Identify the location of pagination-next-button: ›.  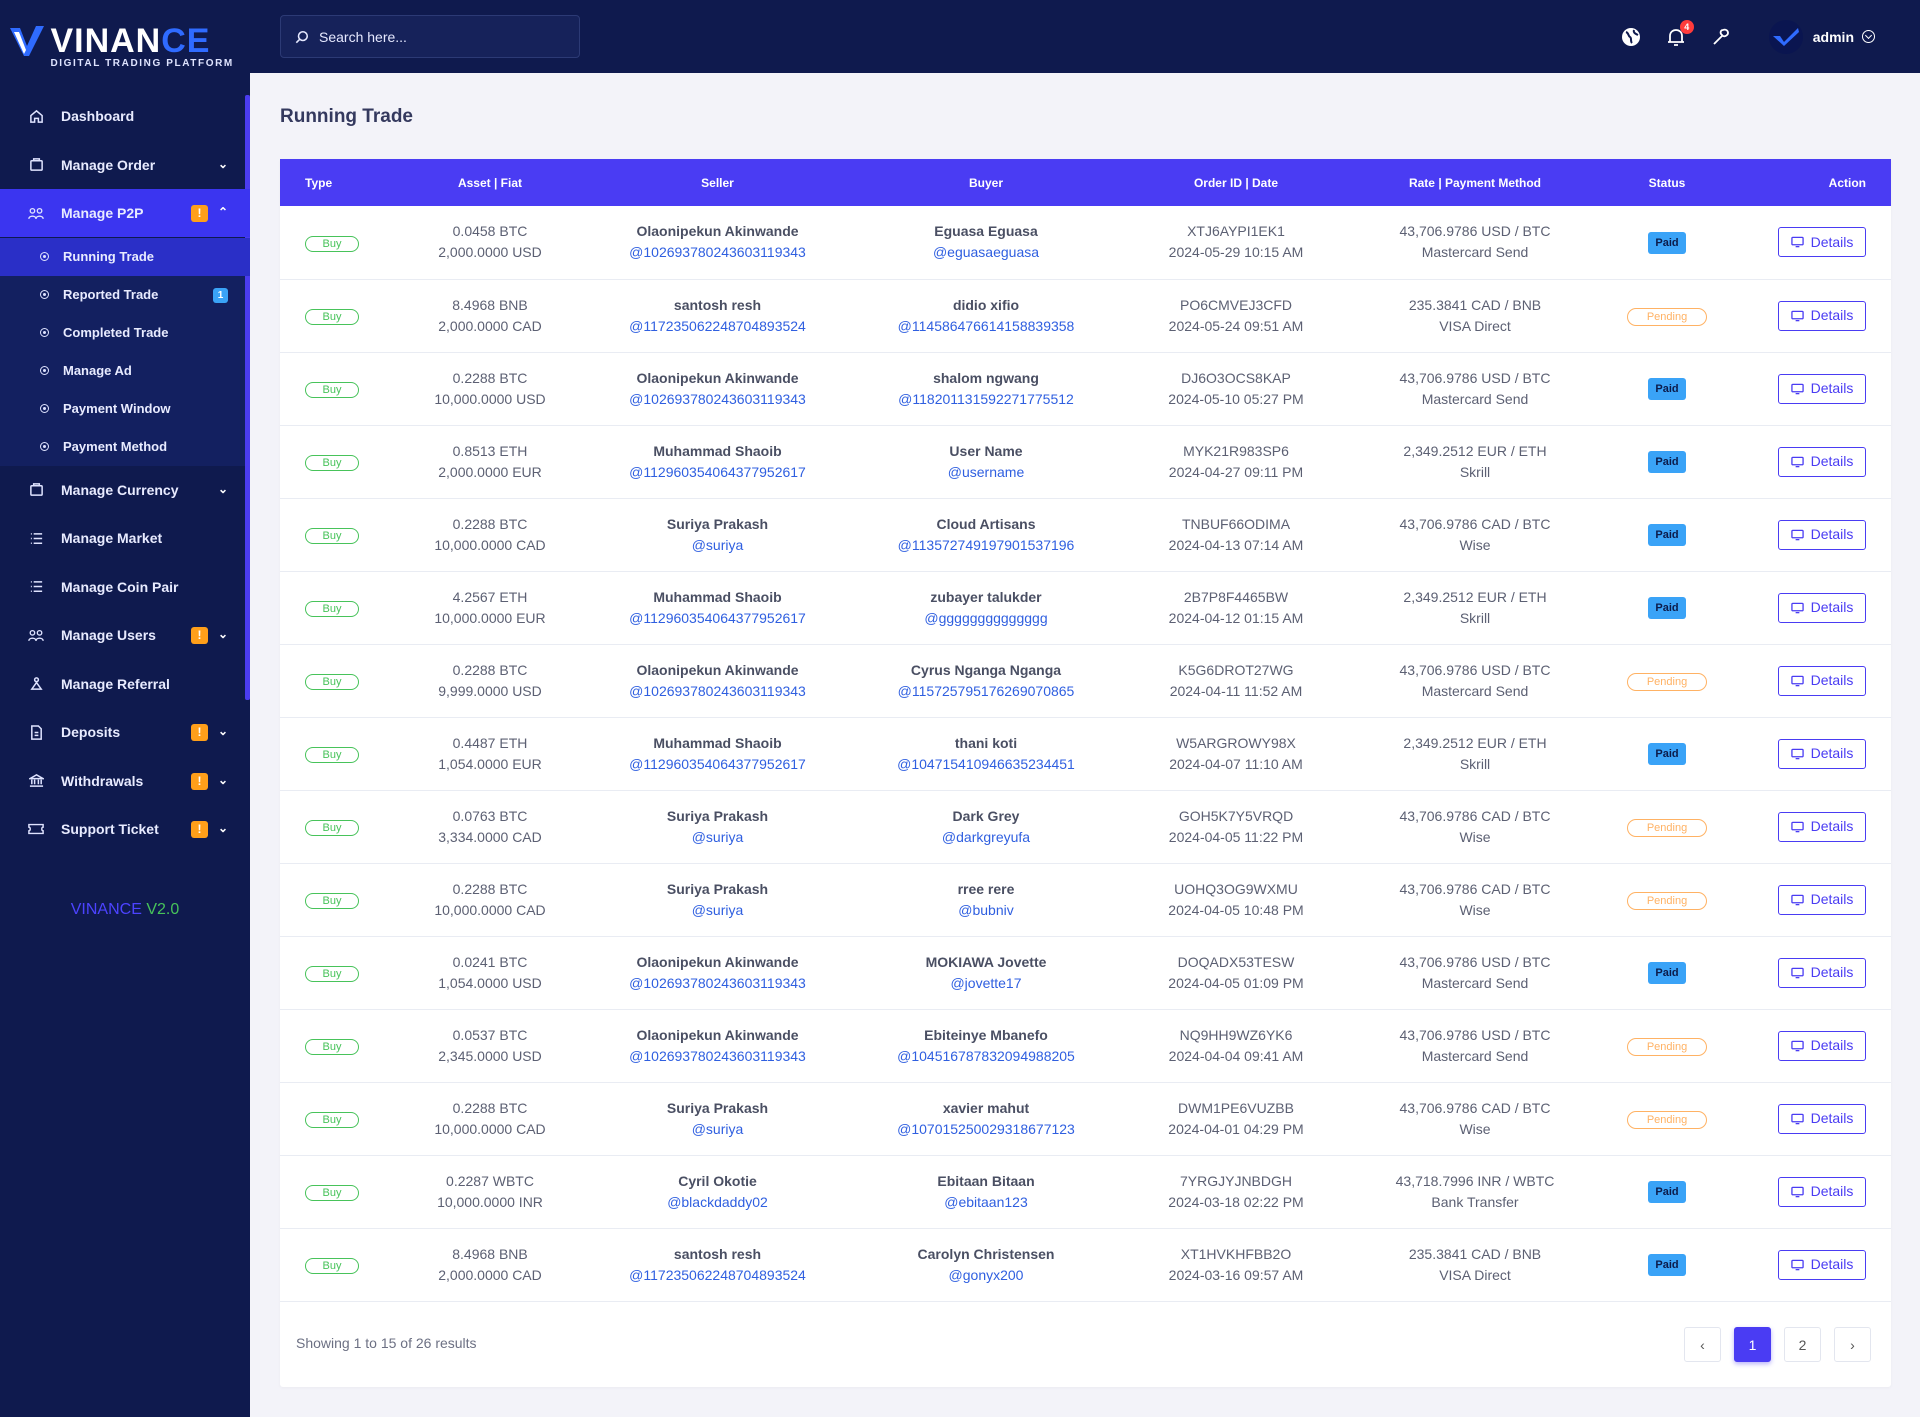
(1852, 1344).